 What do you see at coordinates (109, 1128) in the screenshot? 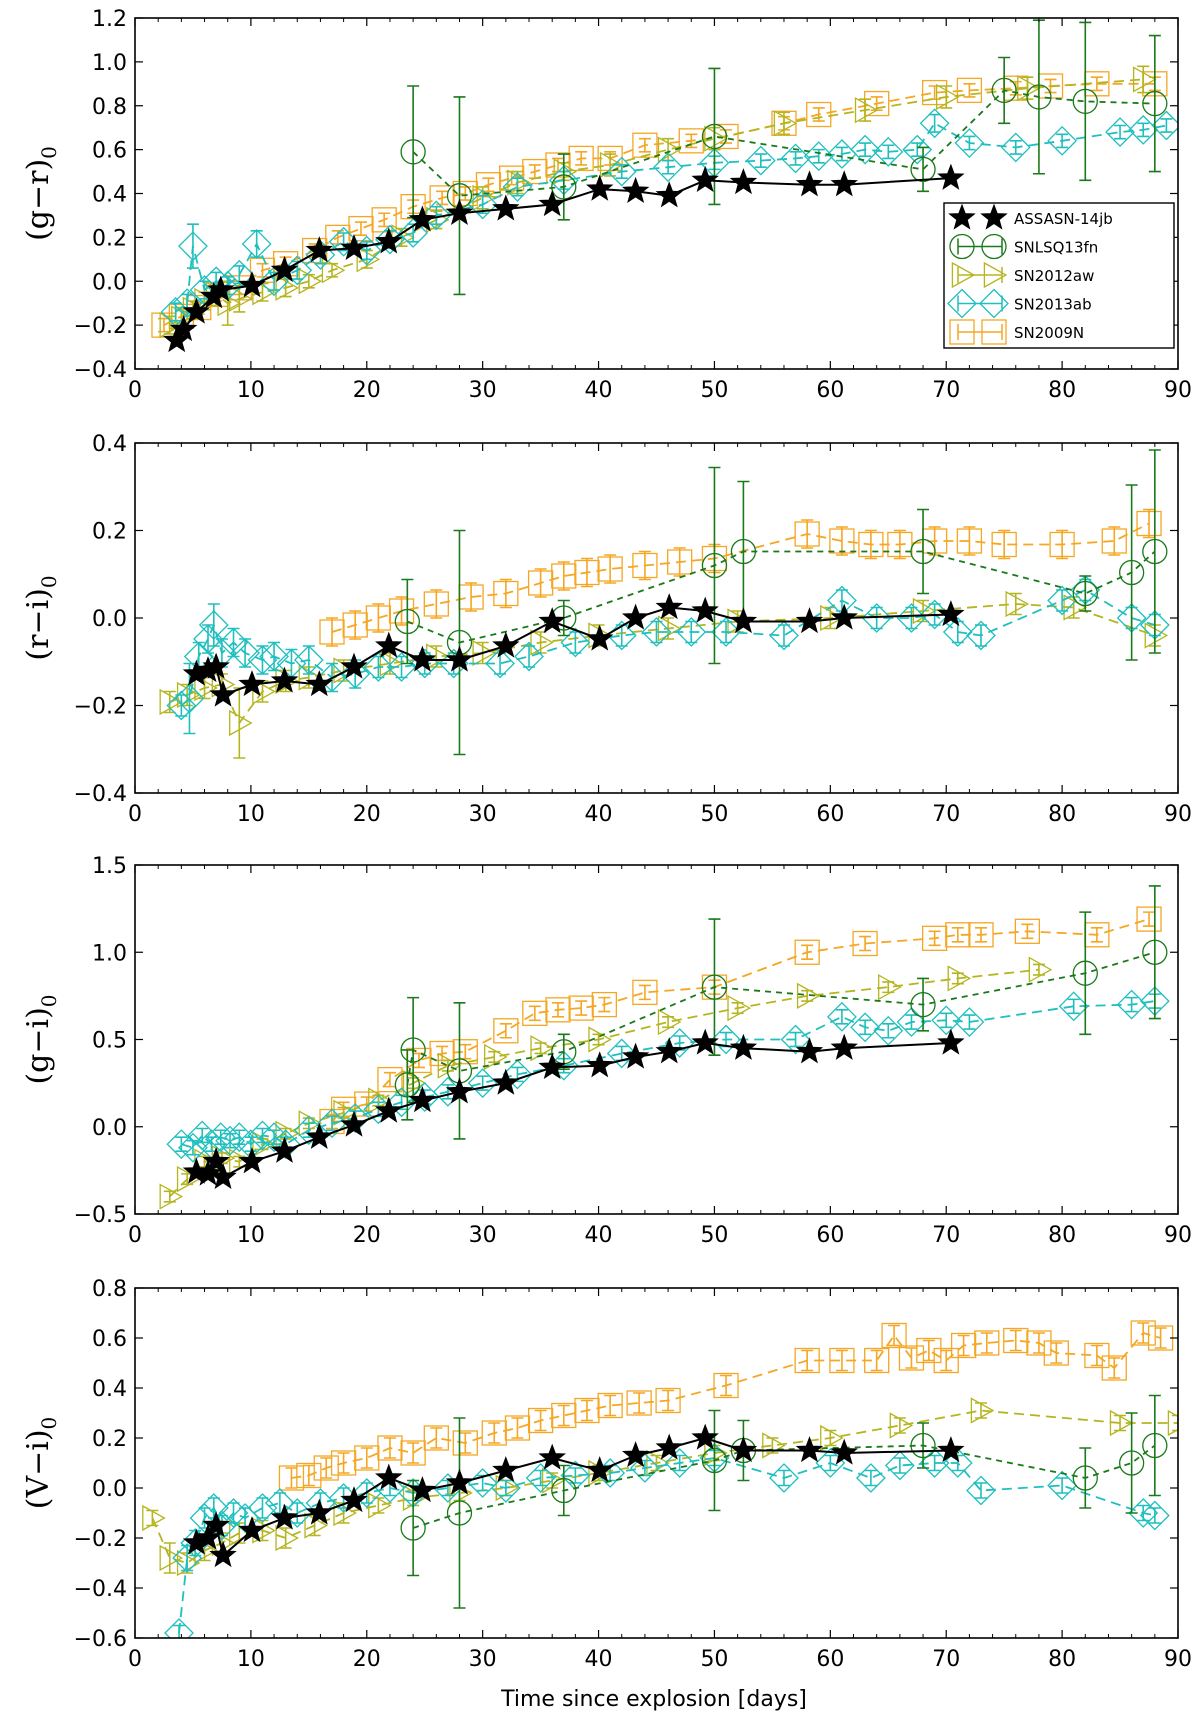
I see `y-tick-label: 0.0` at bounding box center [109, 1128].